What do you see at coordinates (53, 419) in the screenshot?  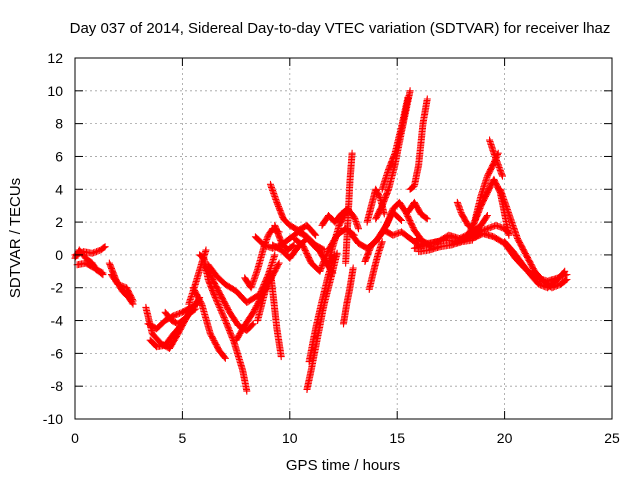 I see `y-tick-label: -10` at bounding box center [53, 419].